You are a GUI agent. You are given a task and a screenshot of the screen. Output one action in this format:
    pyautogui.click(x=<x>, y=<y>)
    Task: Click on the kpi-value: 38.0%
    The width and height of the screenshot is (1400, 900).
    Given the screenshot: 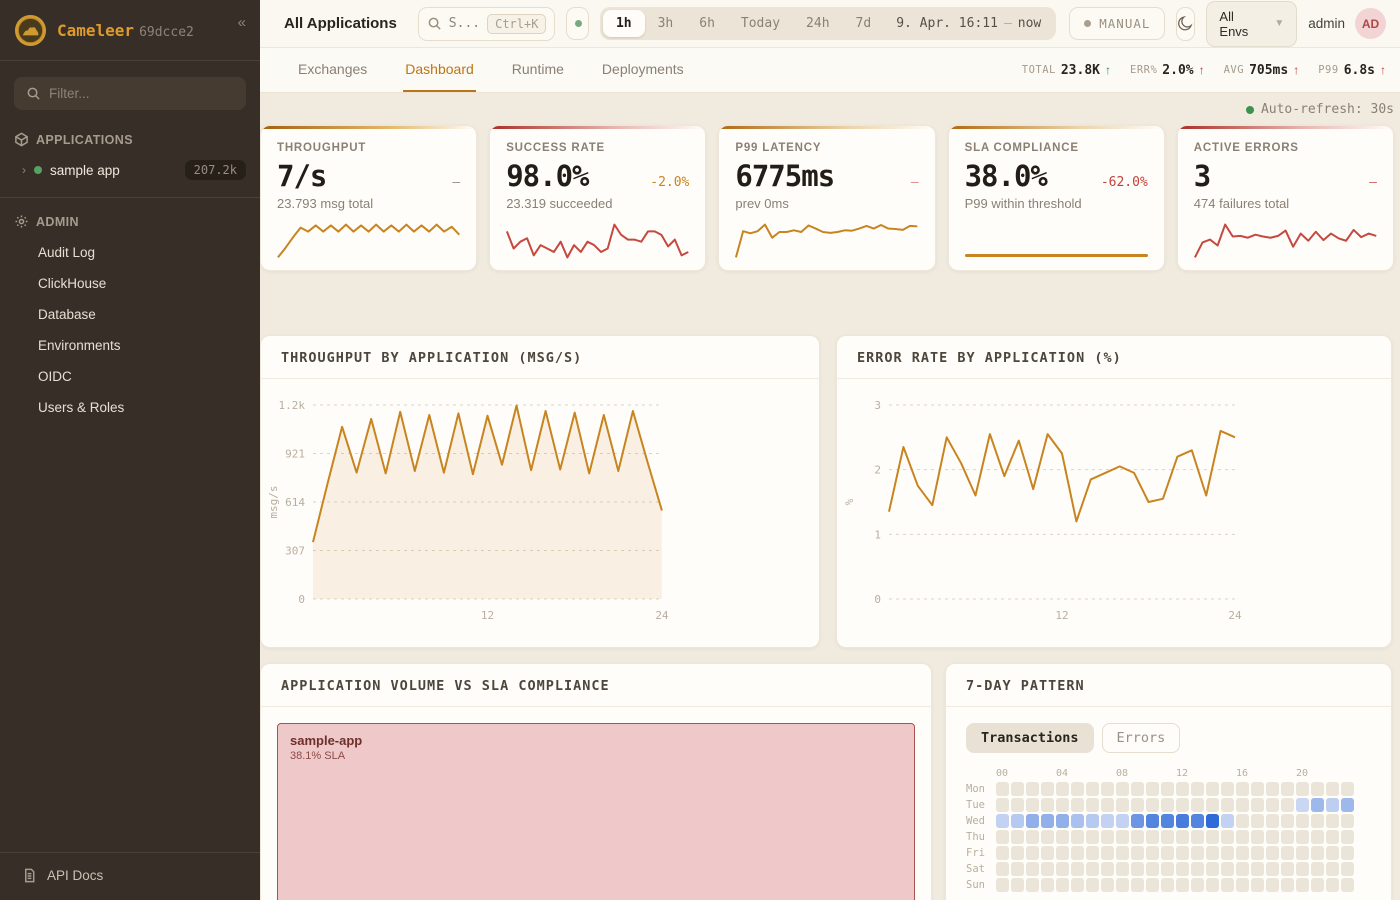 What is the action you would take?
    pyautogui.click(x=1006, y=176)
    